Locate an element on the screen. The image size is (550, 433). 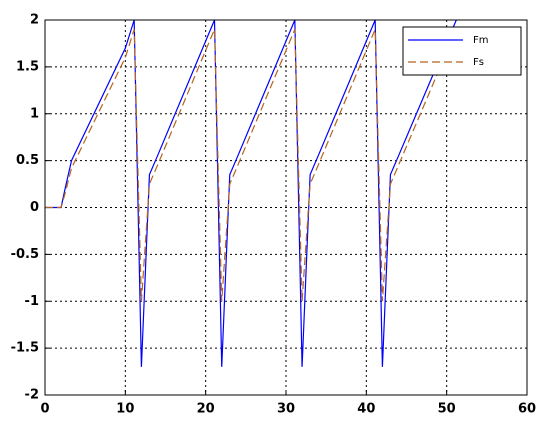
x-tick-label: 50 is located at coordinates (447, 409).